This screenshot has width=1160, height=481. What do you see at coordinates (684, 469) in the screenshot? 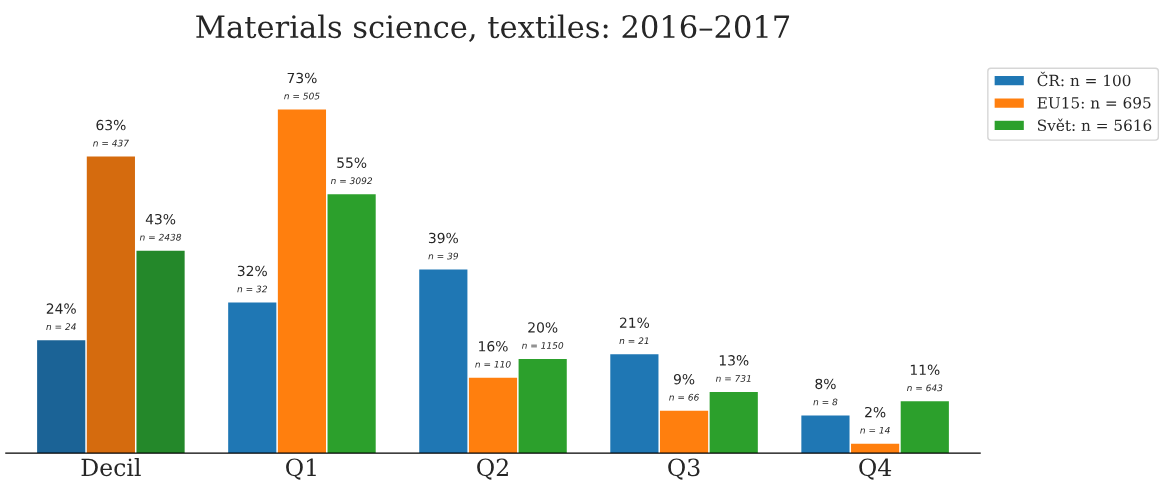
I see `x-tick-label: Q3` at bounding box center [684, 469].